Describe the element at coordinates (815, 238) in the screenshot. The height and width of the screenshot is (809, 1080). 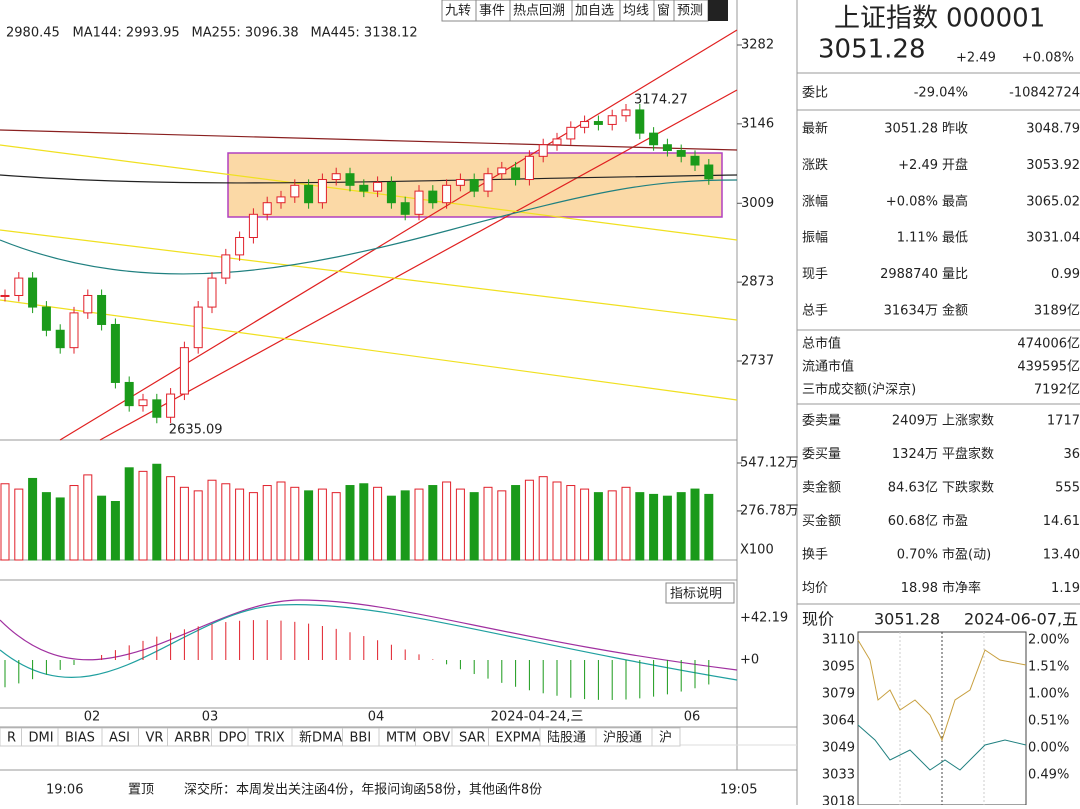
I see `row-label: 振幅` at that location.